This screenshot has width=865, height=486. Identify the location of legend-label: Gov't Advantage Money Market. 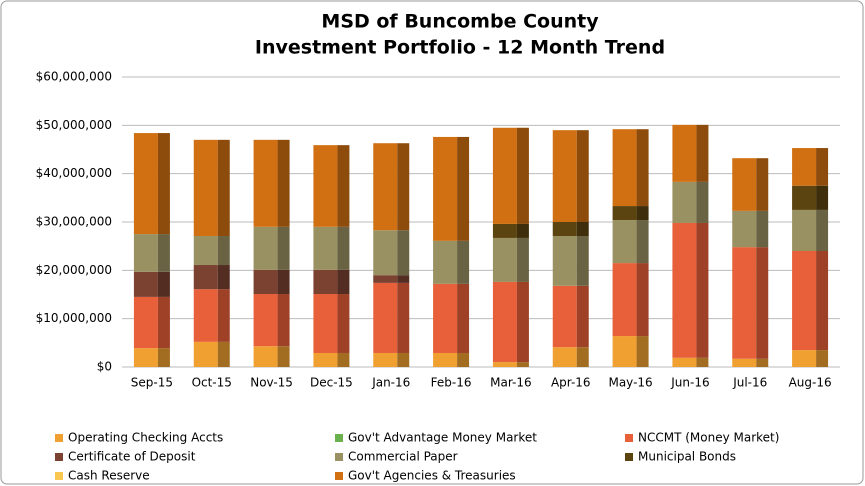
(442, 438).